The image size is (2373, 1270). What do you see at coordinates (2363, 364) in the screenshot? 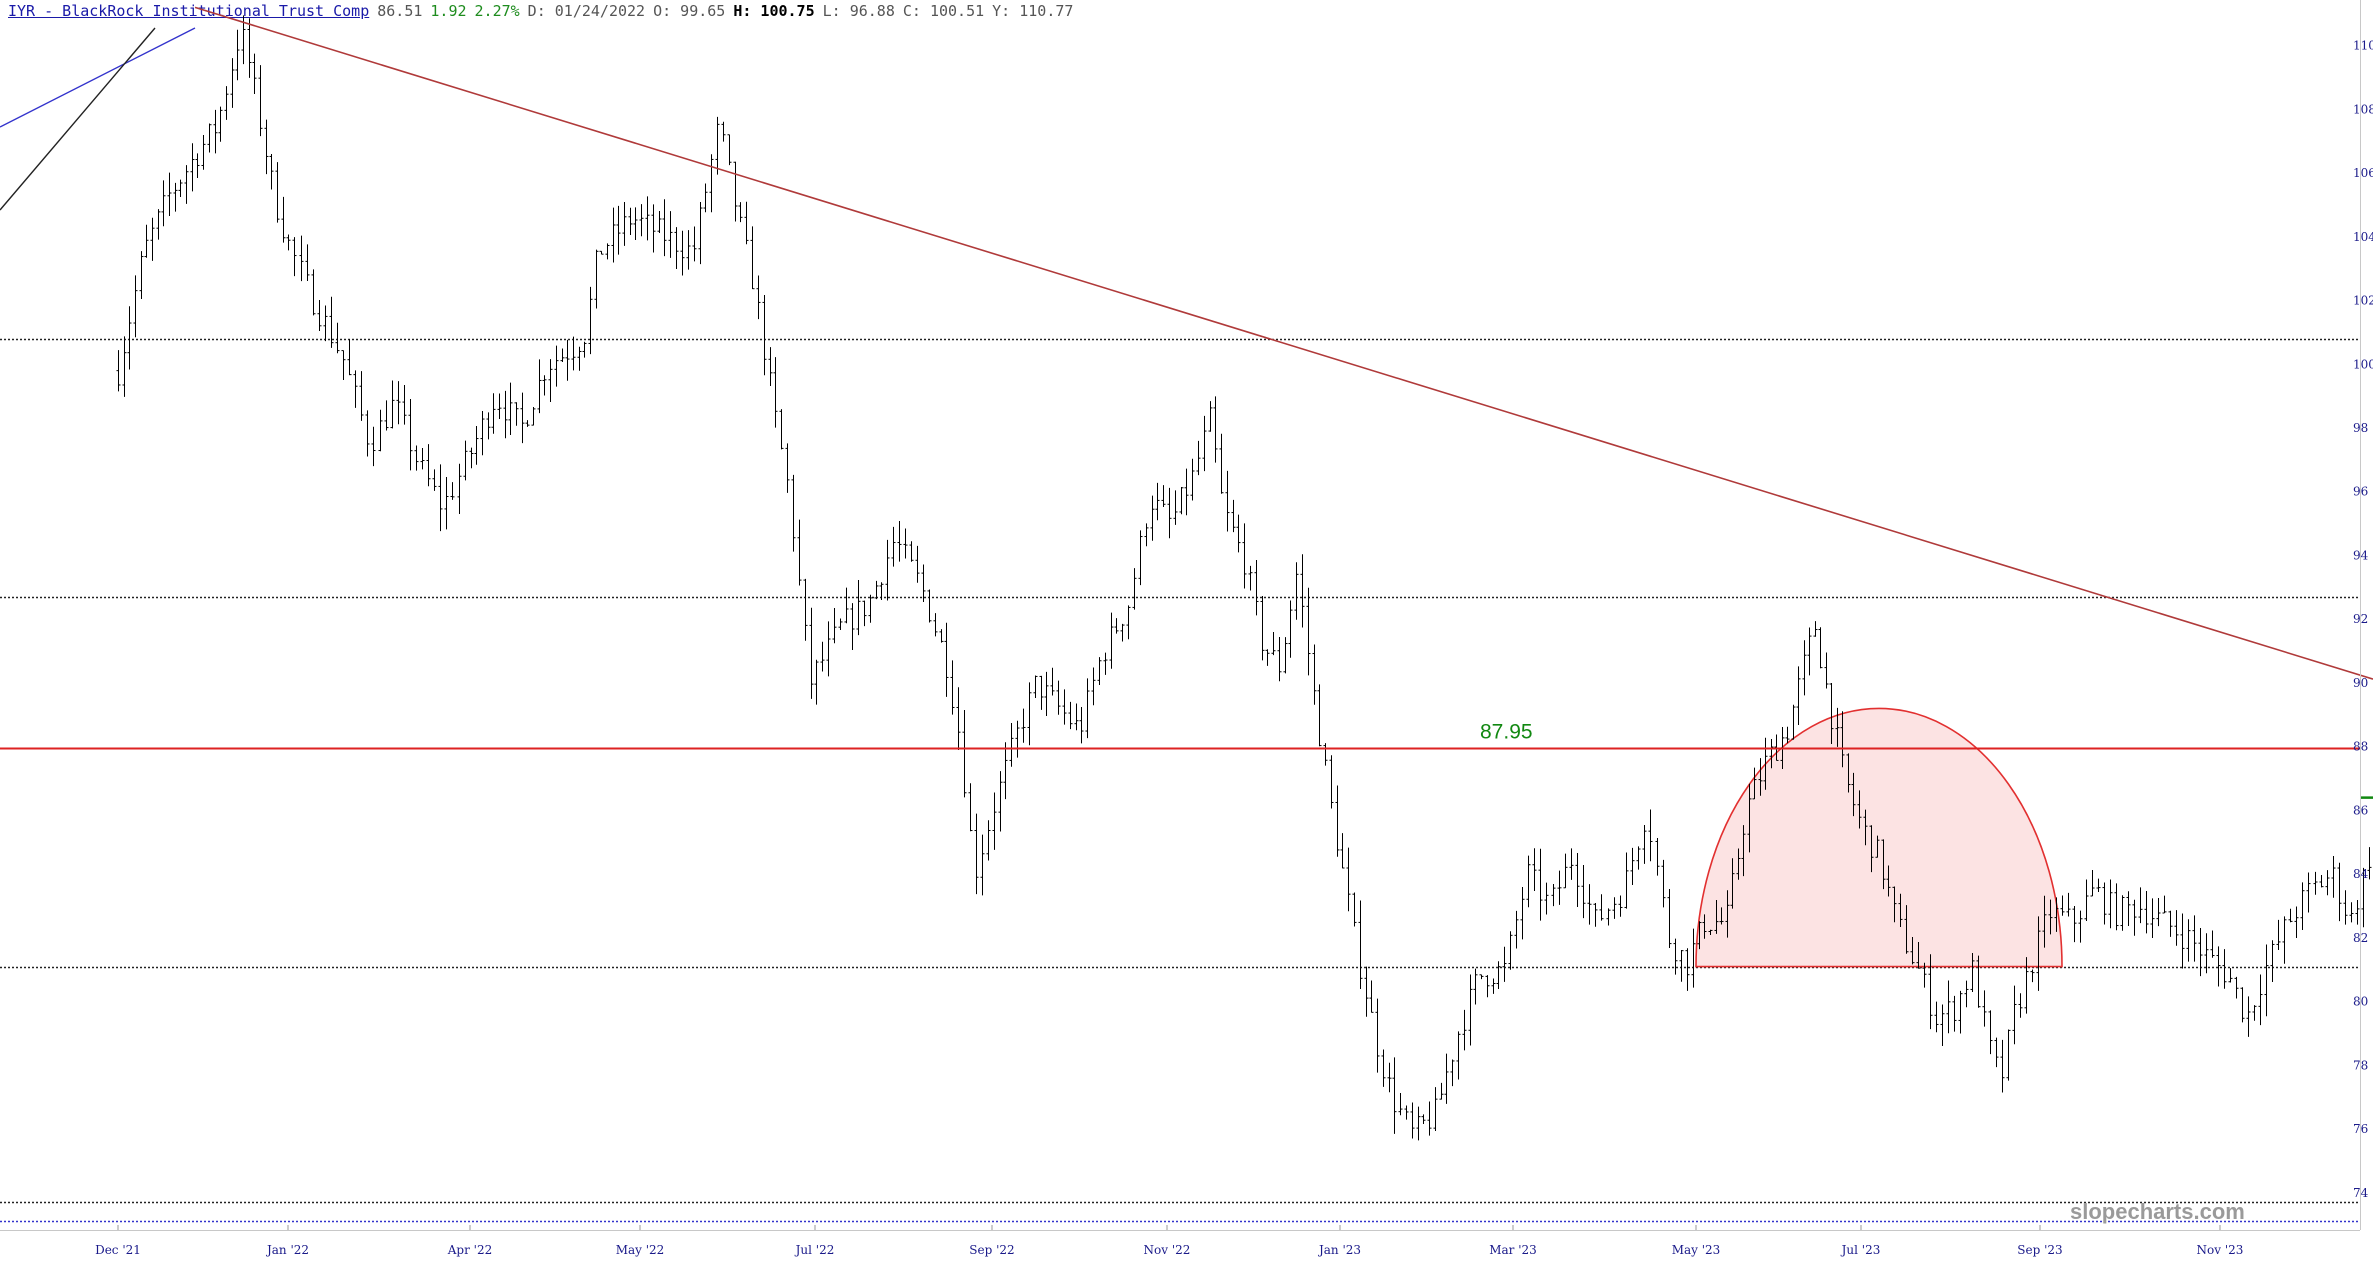
I see `y-tick-label: 100` at bounding box center [2363, 364].